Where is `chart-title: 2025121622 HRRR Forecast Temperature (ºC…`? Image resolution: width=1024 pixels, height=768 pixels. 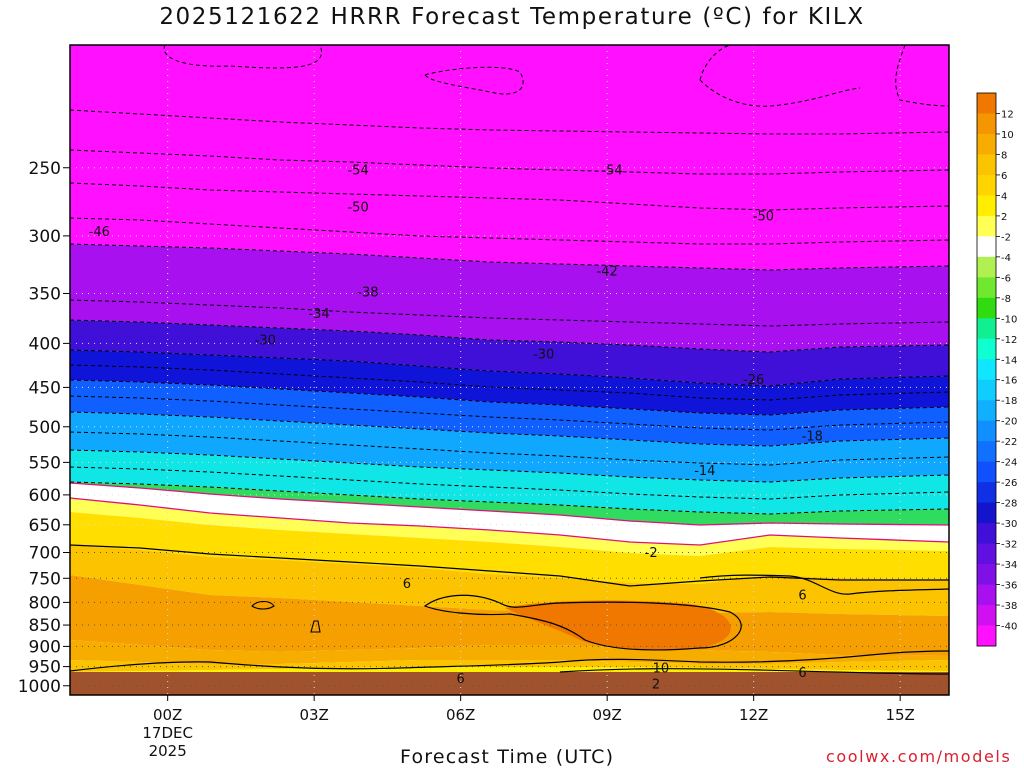
chart-title: 2025121622 HRRR Forecast Temperature (ºC… is located at coordinates (512, 17).